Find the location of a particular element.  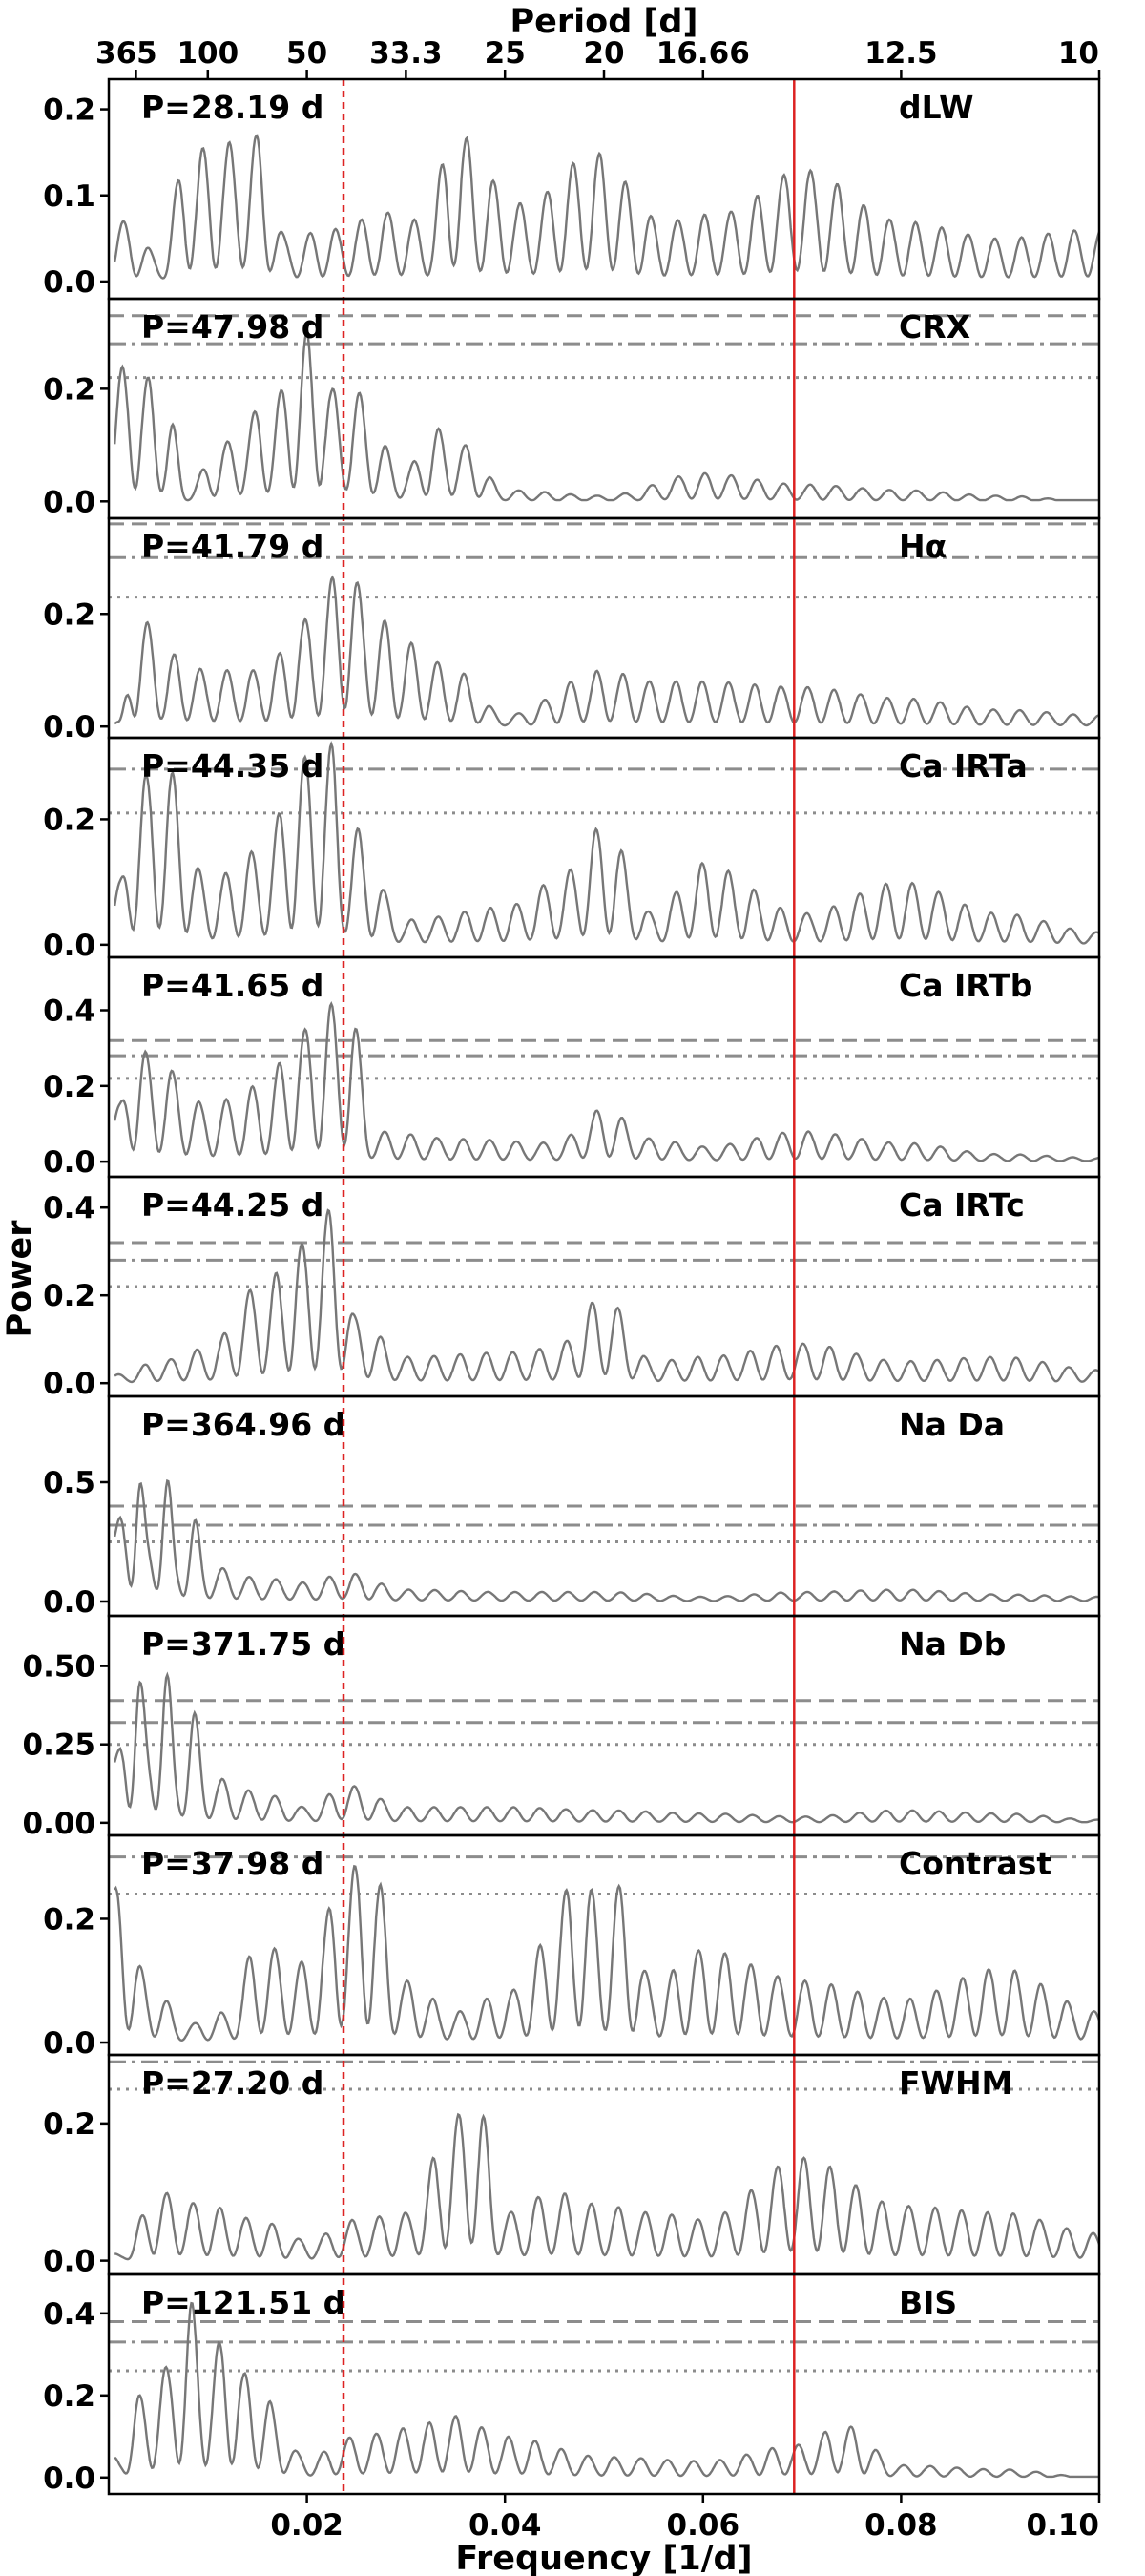

top-axis-title: Period [d] is located at coordinates (604, 22).